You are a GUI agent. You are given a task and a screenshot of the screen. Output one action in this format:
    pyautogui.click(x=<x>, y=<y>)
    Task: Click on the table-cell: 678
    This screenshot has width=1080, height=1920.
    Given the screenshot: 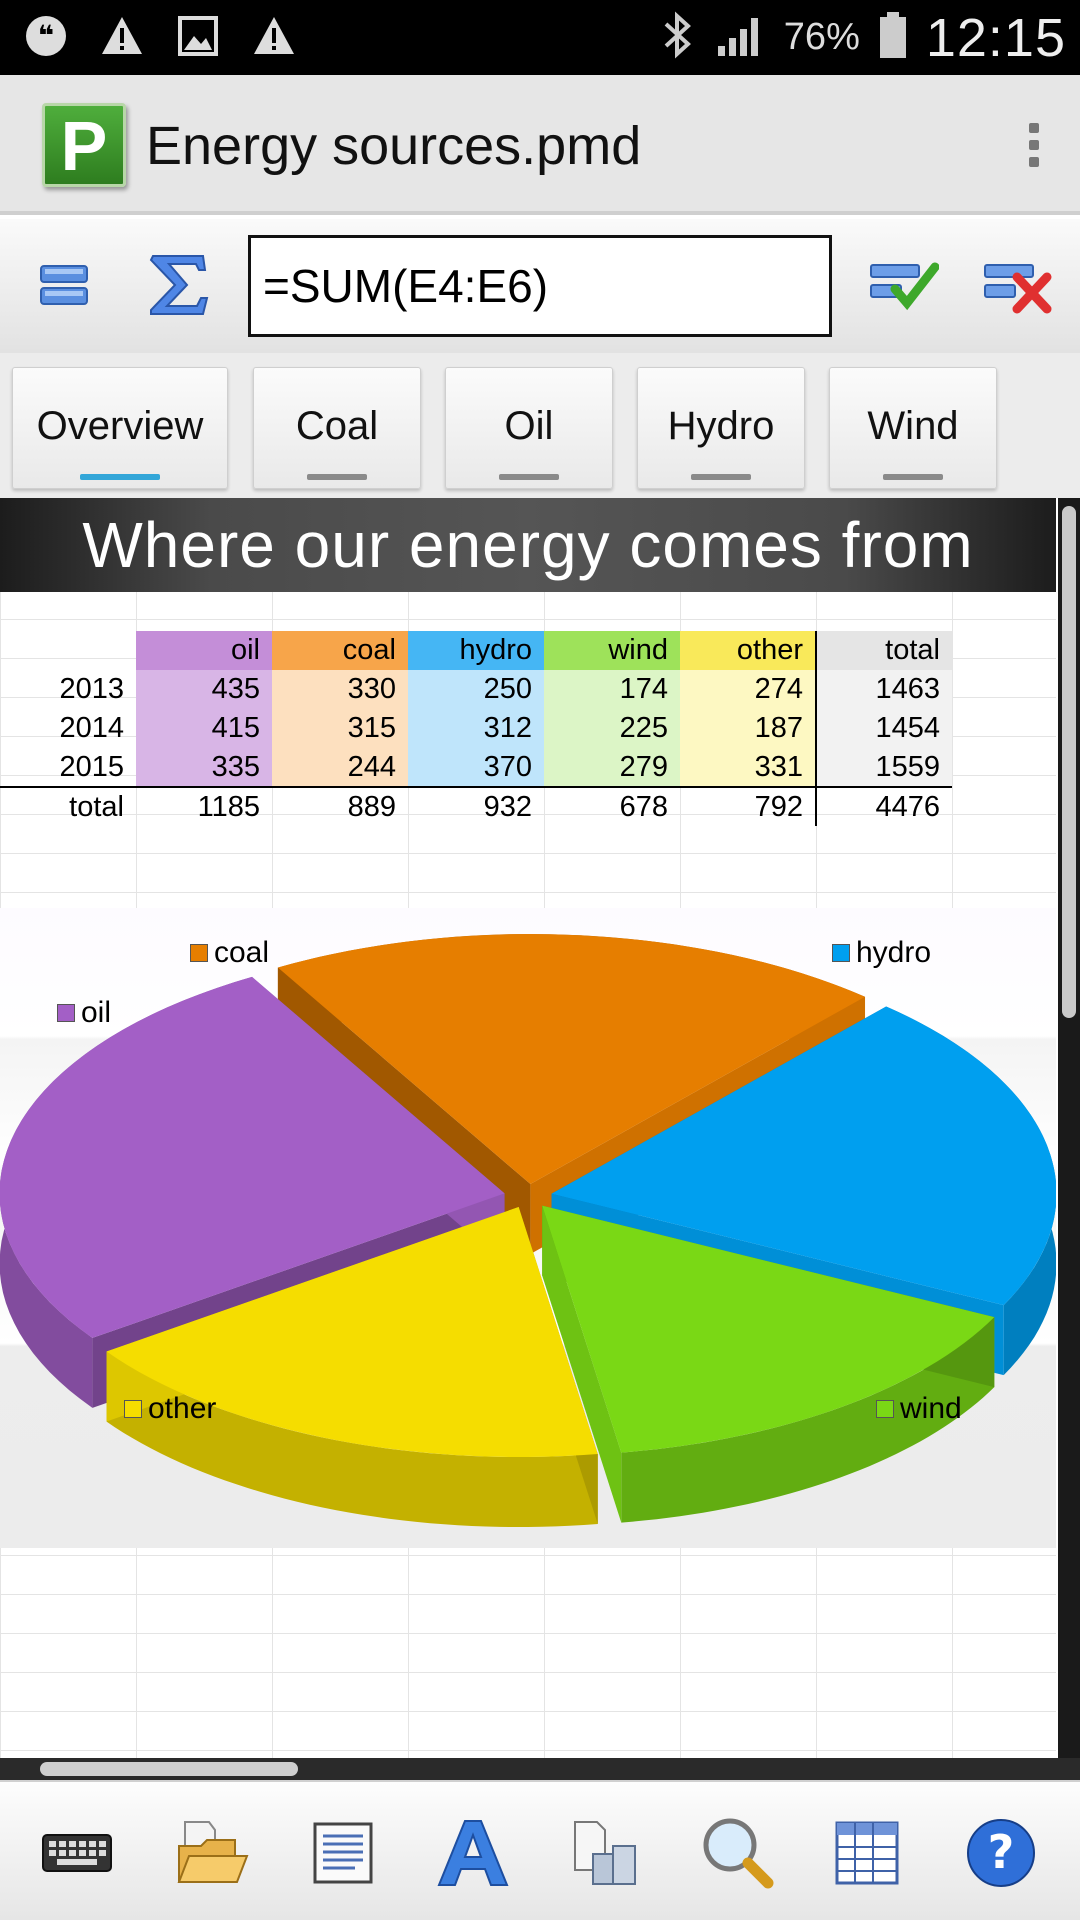 What is the action you would take?
    pyautogui.click(x=612, y=806)
    